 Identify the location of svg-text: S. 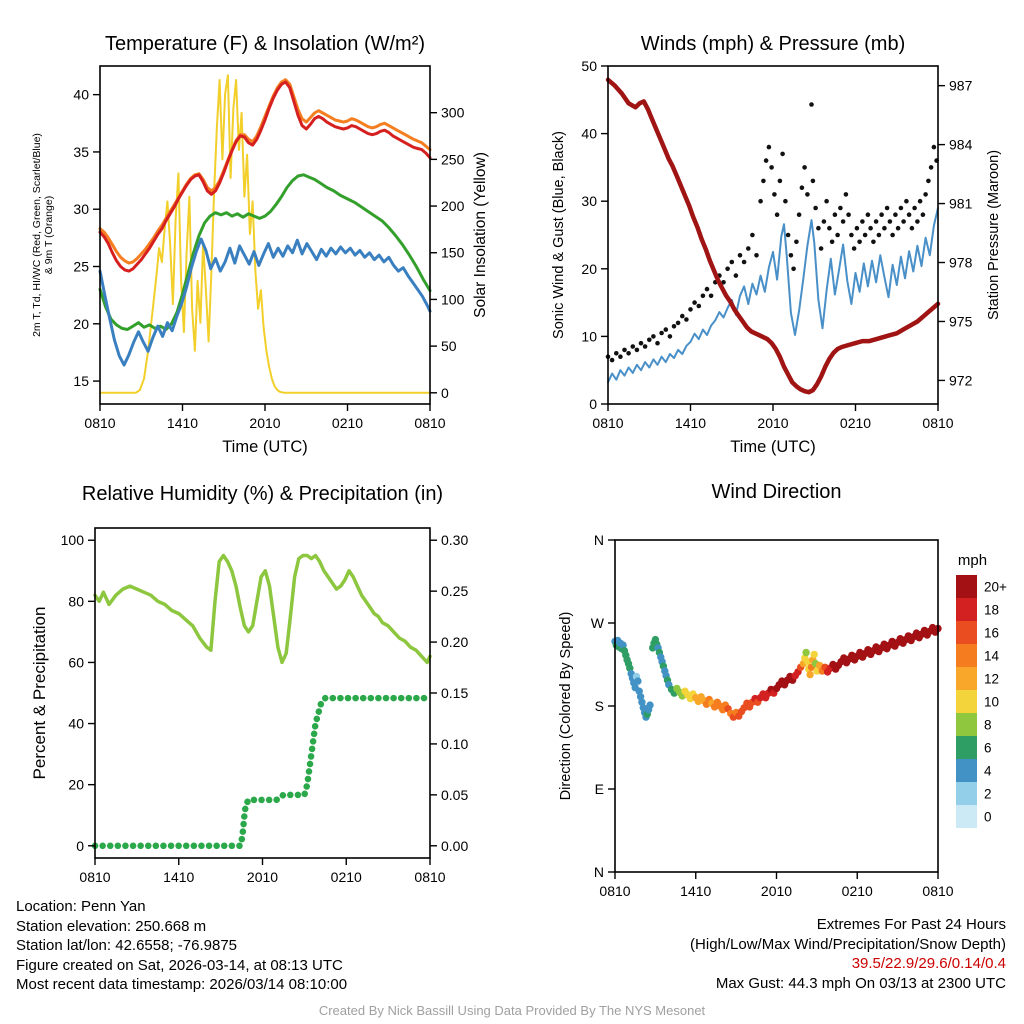
(599, 706).